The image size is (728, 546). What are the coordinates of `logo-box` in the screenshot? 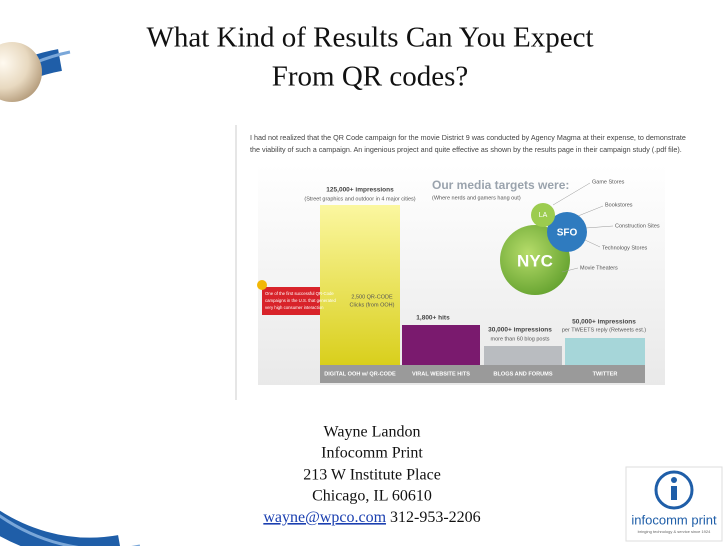 It's located at (674, 504).